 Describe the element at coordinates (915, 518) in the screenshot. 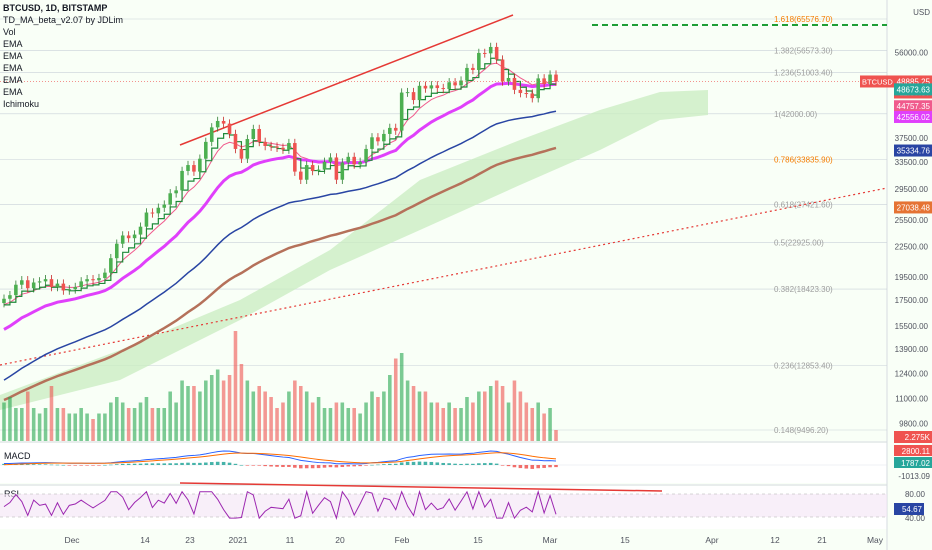

I see `rsi-level-label: 40.00` at that location.